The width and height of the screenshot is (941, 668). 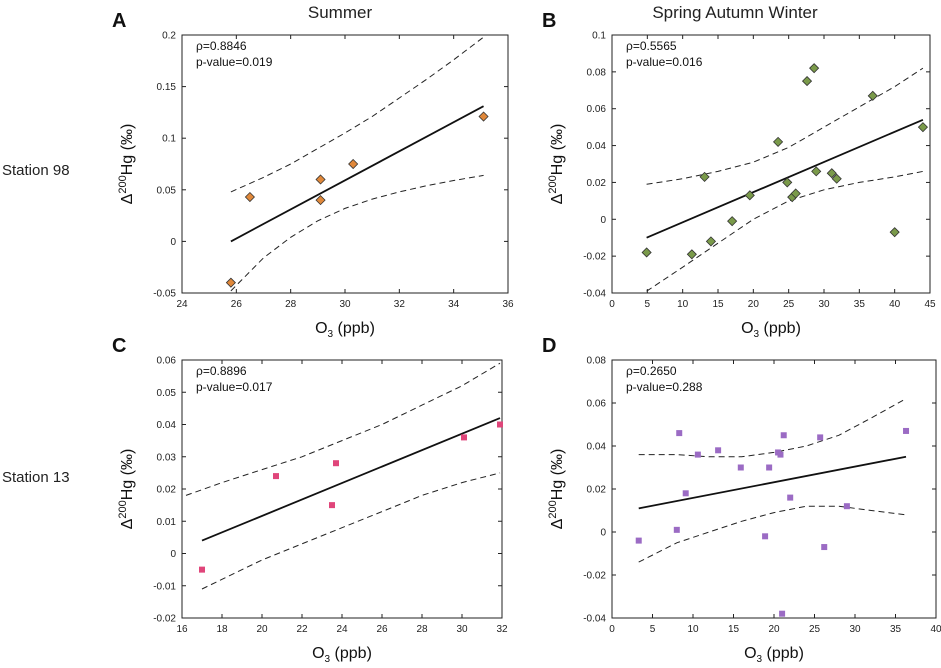 What do you see at coordinates (262, 629) in the screenshot?
I see `x-tick-label: 20` at bounding box center [262, 629].